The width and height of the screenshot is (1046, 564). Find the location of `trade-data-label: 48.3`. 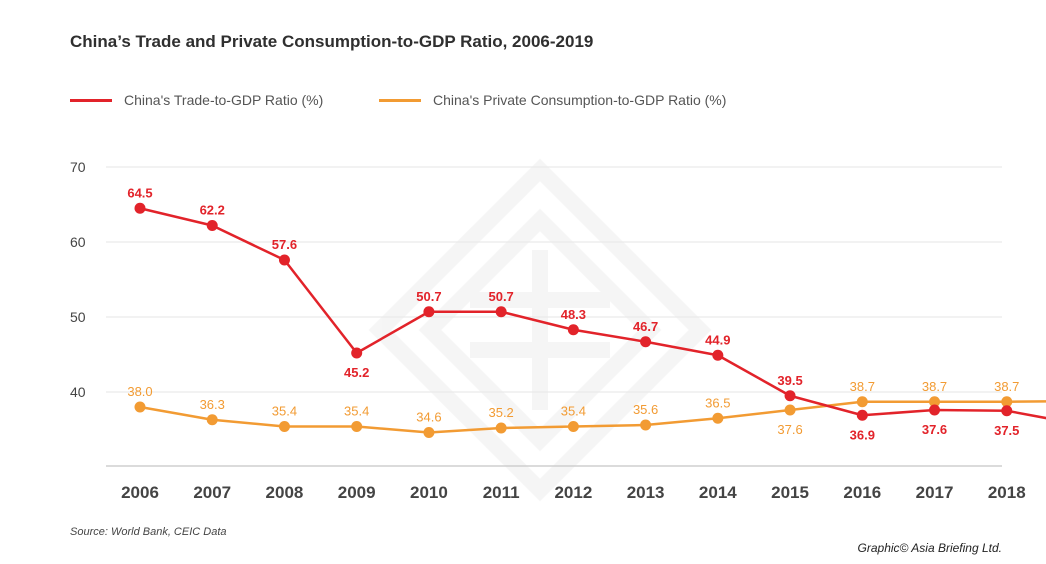

trade-data-label: 48.3 is located at coordinates (573, 314).